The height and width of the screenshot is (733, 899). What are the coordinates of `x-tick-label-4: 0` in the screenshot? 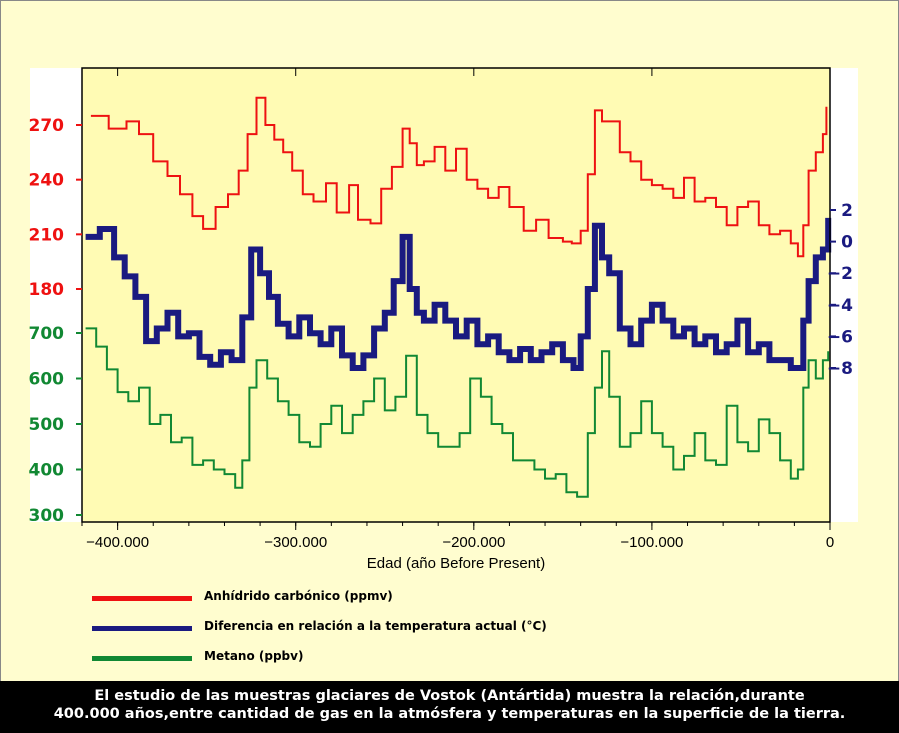 It's located at (830, 542).